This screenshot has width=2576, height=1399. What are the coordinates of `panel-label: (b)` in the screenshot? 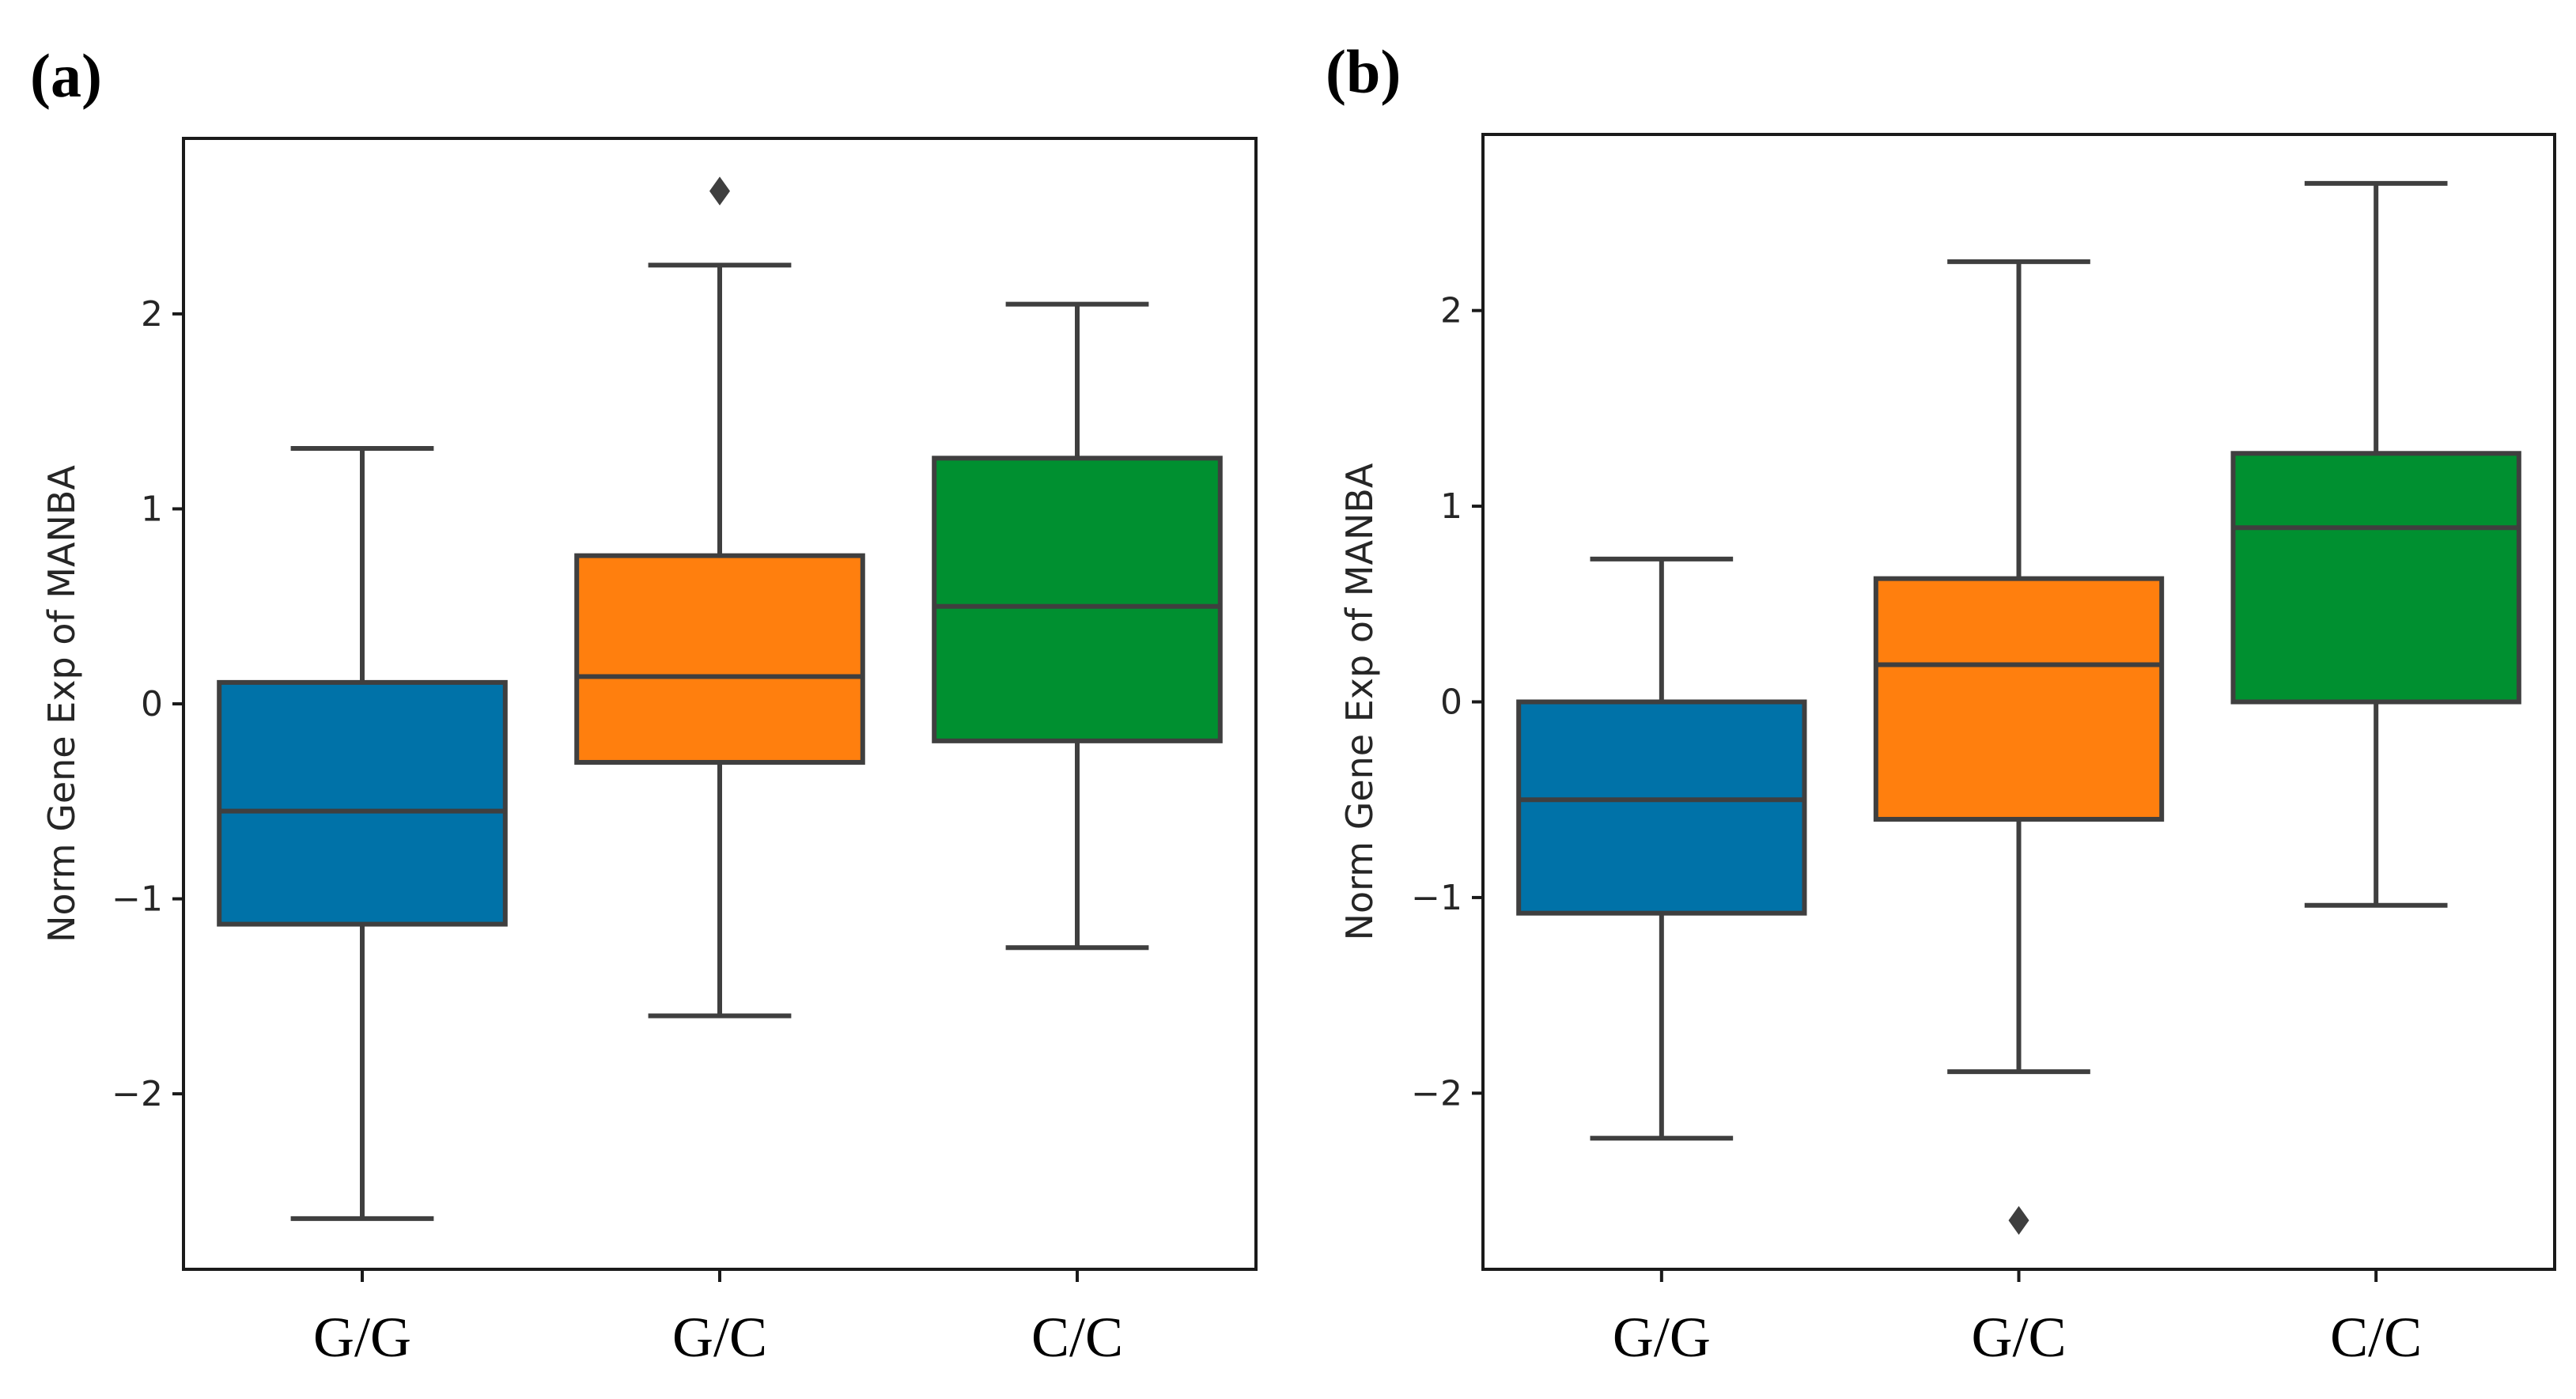 It's located at (1364, 71).